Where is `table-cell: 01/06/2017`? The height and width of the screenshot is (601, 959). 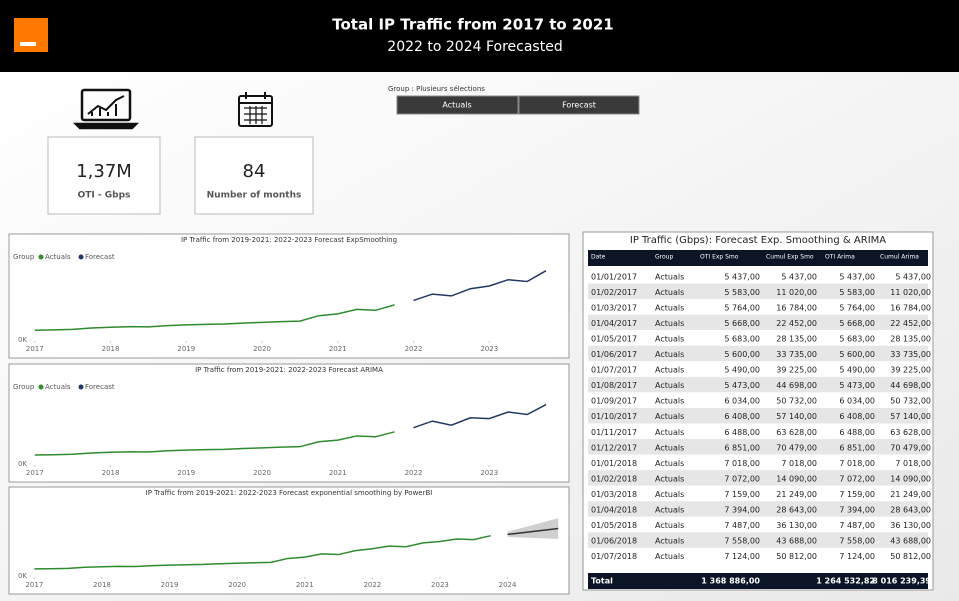 table-cell: 01/06/2017 is located at coordinates (614, 354).